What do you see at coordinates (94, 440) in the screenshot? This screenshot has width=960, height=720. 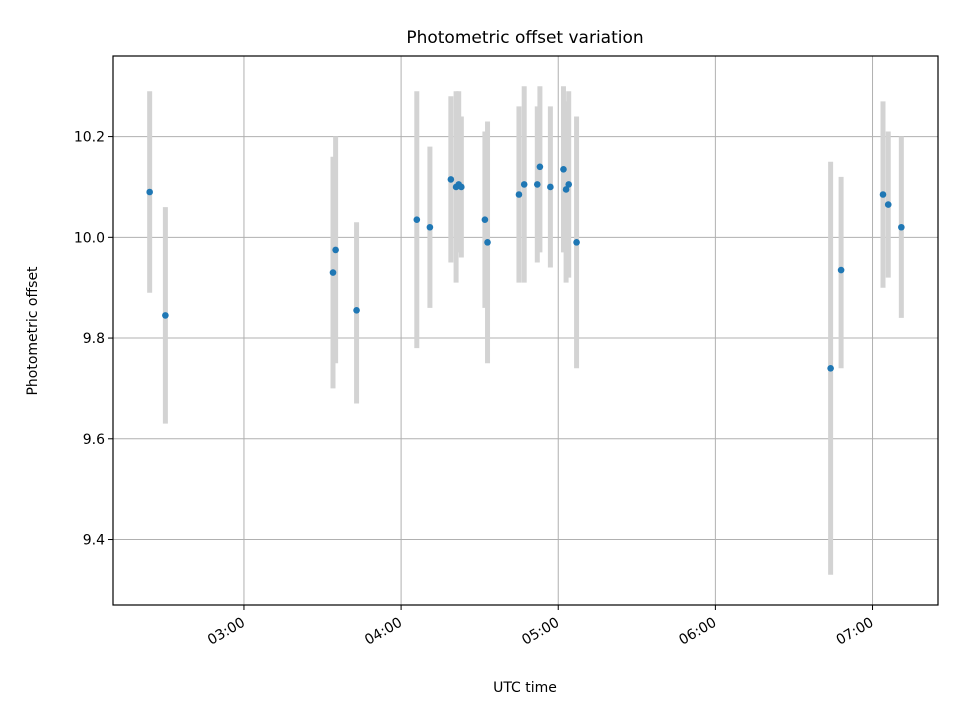 I see `y-tick-label: 9.6` at bounding box center [94, 440].